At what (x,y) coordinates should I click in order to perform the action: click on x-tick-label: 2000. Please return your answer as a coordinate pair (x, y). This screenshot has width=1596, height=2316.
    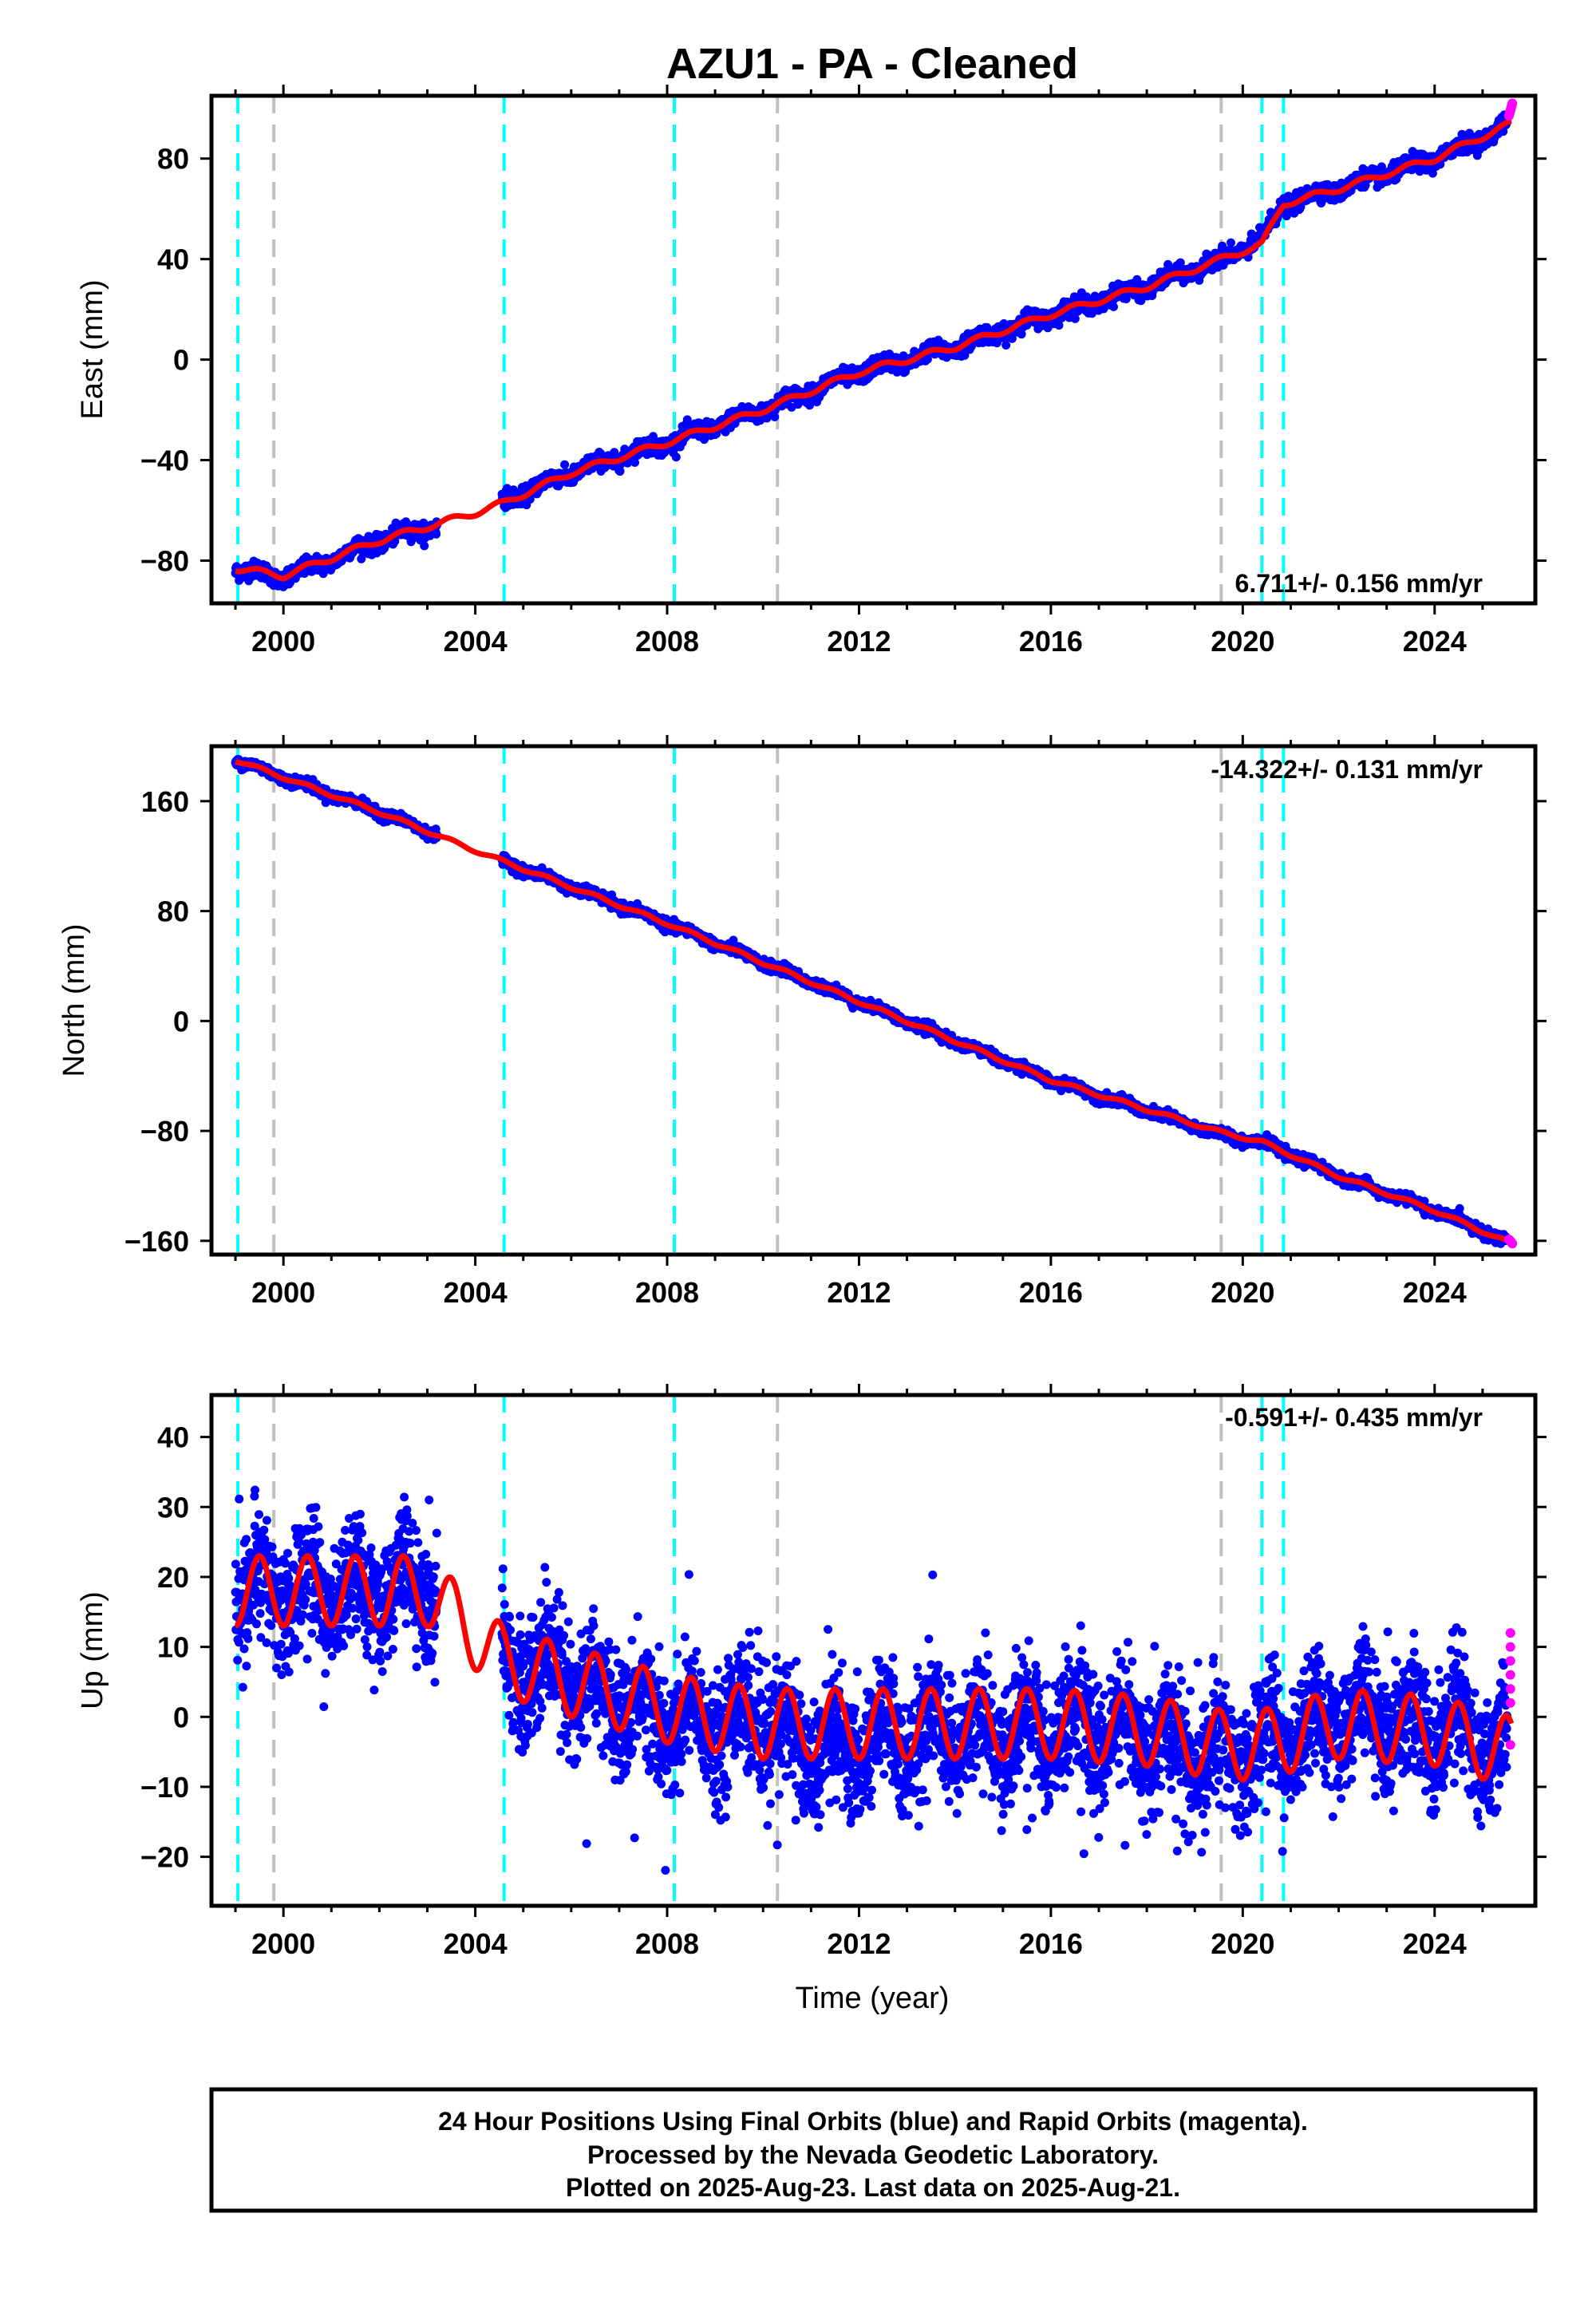
    Looking at the image, I should click on (283, 641).